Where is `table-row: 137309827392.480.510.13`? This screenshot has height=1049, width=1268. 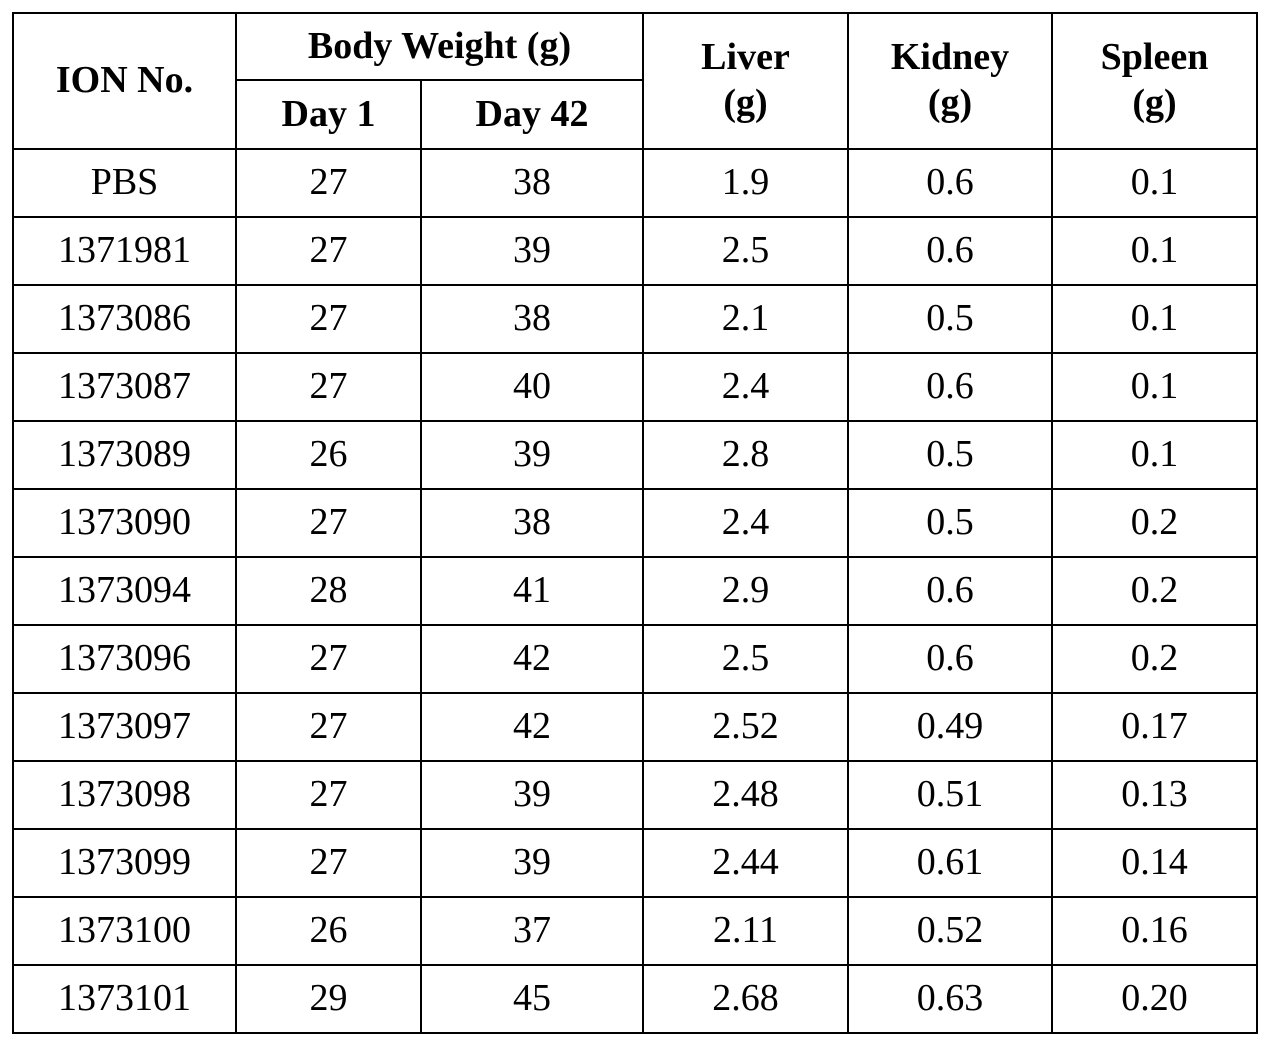 table-row: 137309827392.480.510.13 is located at coordinates (635, 795).